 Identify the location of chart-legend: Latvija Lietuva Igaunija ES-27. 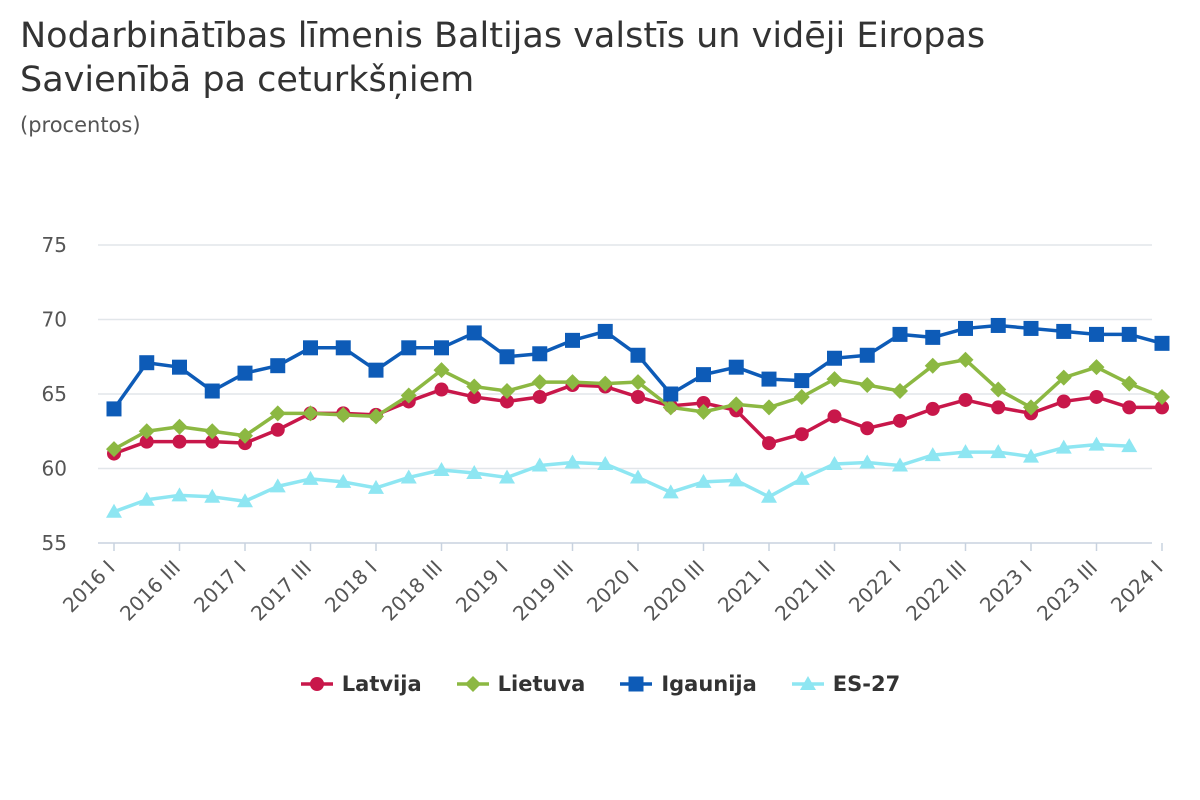
(600, 684).